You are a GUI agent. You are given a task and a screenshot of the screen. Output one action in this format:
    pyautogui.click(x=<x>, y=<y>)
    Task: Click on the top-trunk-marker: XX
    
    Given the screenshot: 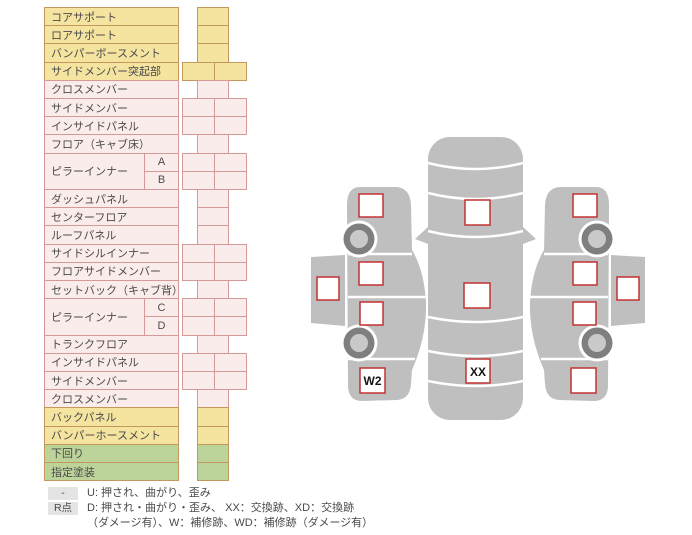 What is the action you would take?
    pyautogui.click(x=478, y=371)
    